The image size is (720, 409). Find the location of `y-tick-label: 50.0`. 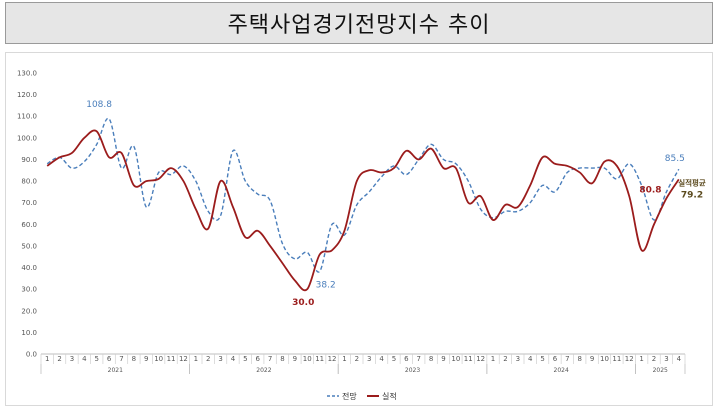

y-tick-label: 50.0 is located at coordinates (29, 246).